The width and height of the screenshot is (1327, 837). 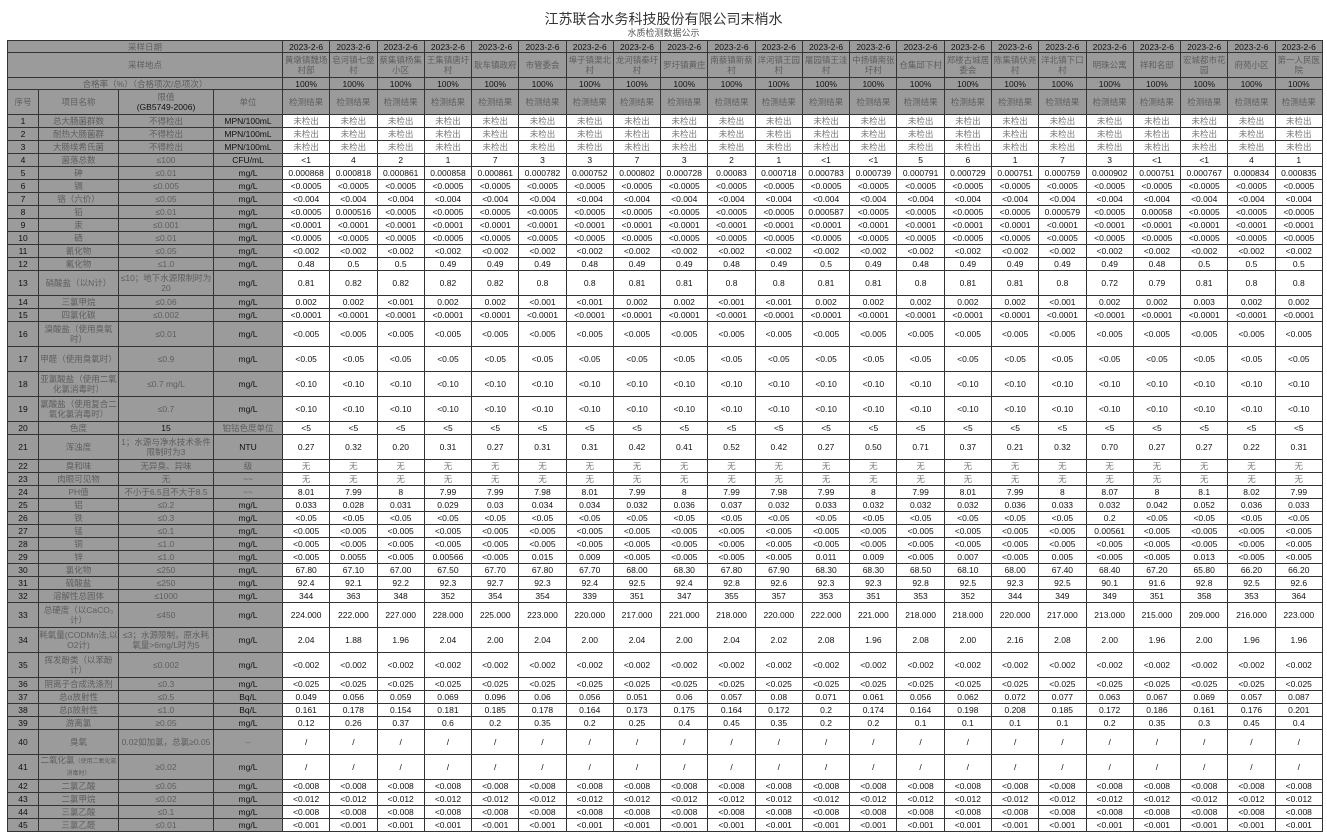 What do you see at coordinates (778, 505) in the screenshot?
I see `result-cell: 0.032` at bounding box center [778, 505].